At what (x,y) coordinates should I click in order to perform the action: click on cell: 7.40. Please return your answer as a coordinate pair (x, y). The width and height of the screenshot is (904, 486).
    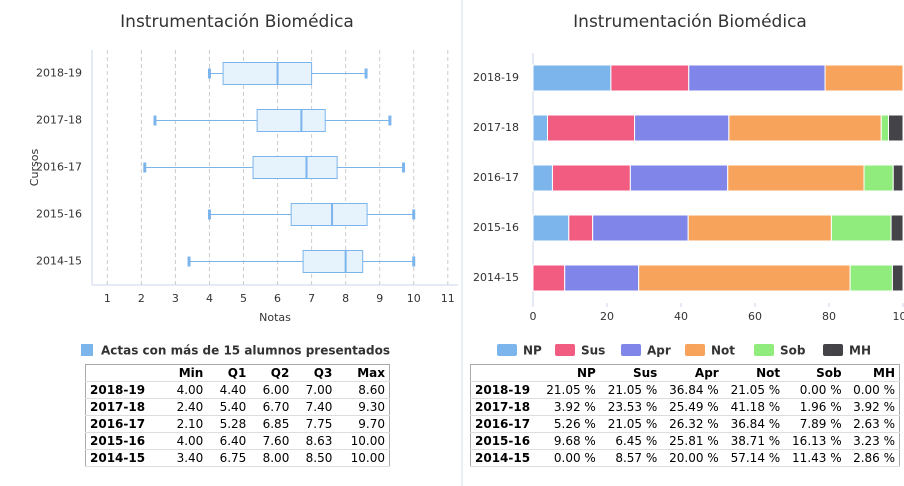
    Looking at the image, I should click on (315, 407).